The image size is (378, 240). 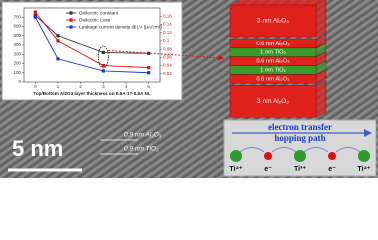 I want to click on y2-tick-label: 0.08, so click(x=167, y=48).